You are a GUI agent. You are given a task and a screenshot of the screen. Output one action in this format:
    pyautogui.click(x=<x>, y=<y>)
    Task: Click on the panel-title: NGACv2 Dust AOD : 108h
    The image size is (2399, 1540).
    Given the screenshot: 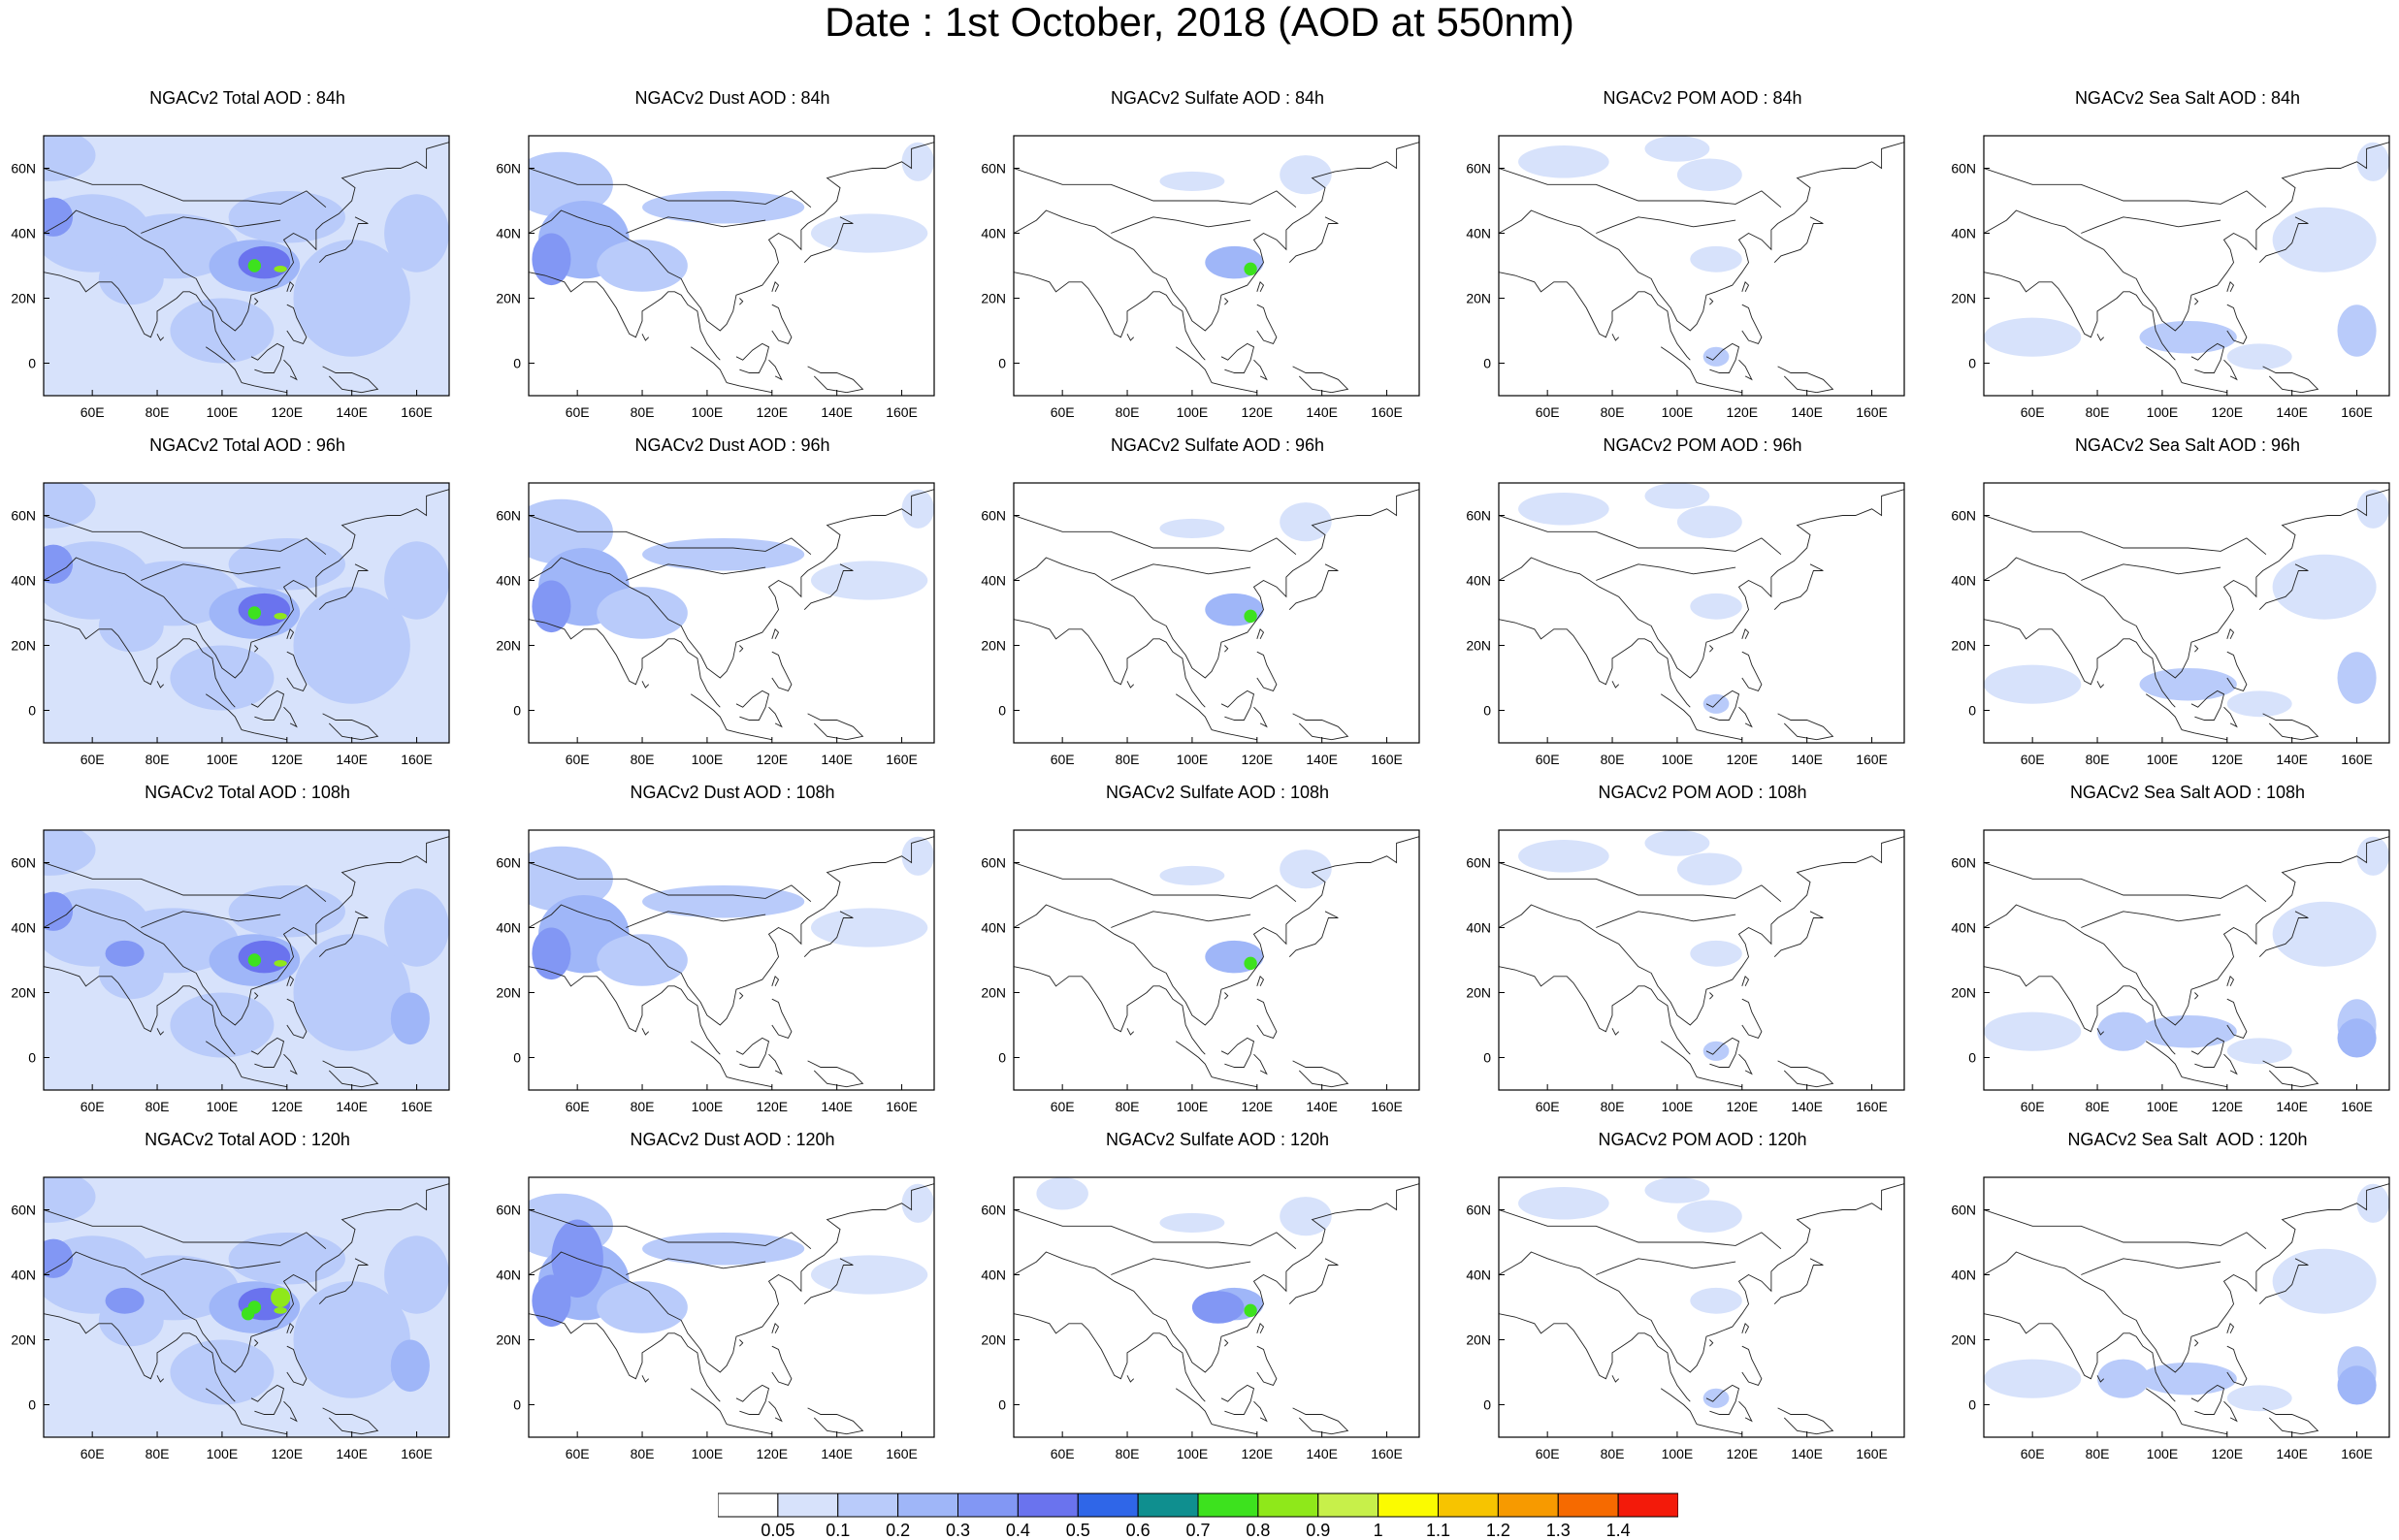 What is the action you would take?
    pyautogui.click(x=733, y=792)
    